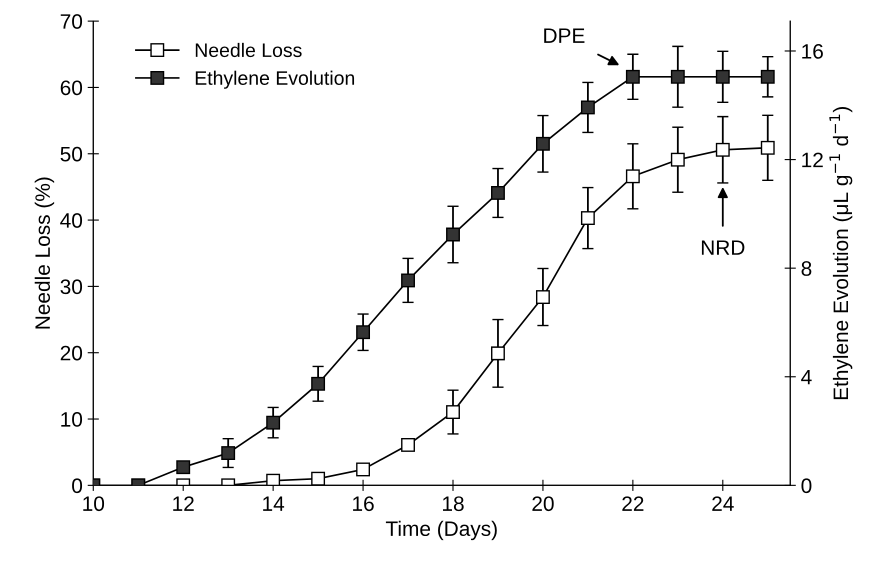 The height and width of the screenshot is (571, 880). Describe the element at coordinates (807, 268) in the screenshot. I see `y2-tick-label: 8` at that location.